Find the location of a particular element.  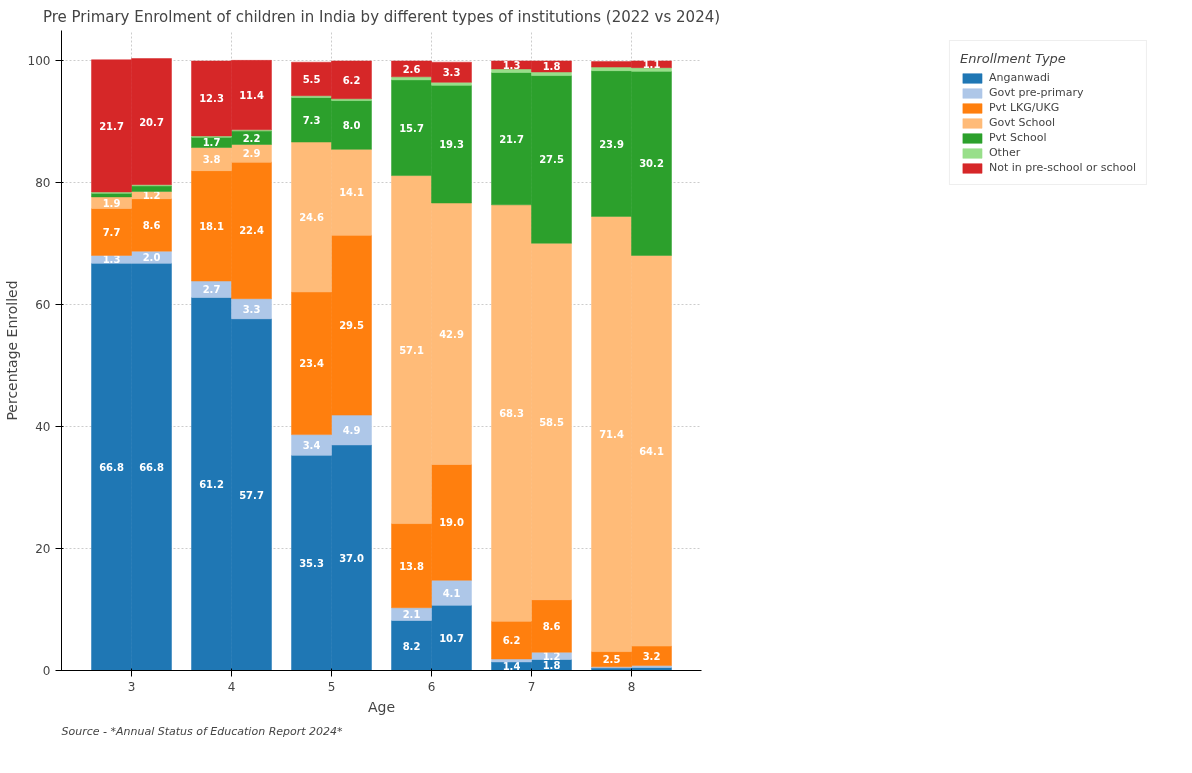

data-label: 19.0 is located at coordinates (451, 523).